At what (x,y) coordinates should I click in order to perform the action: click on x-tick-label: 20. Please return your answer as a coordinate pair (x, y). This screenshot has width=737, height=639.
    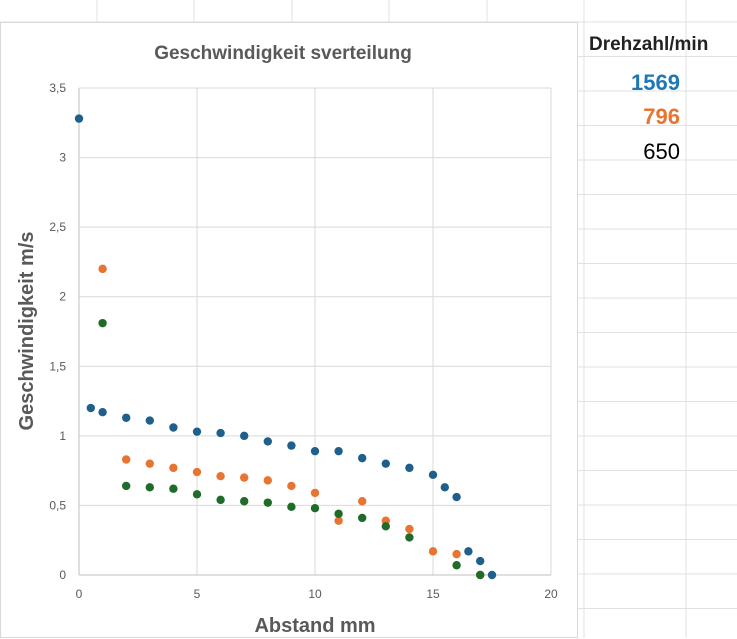
    Looking at the image, I should click on (551, 594).